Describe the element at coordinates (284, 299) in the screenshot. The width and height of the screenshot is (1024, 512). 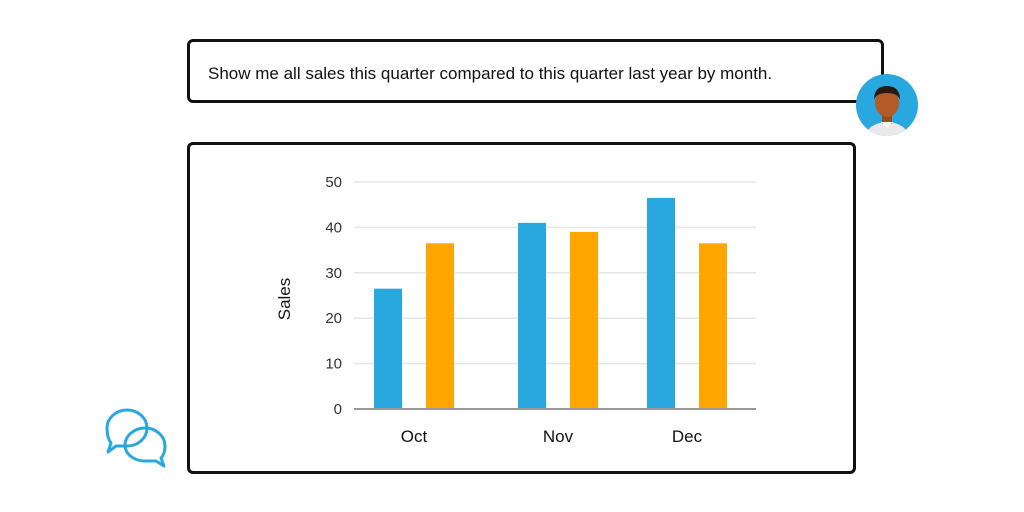
I see `y-axis-label: Sales` at that location.